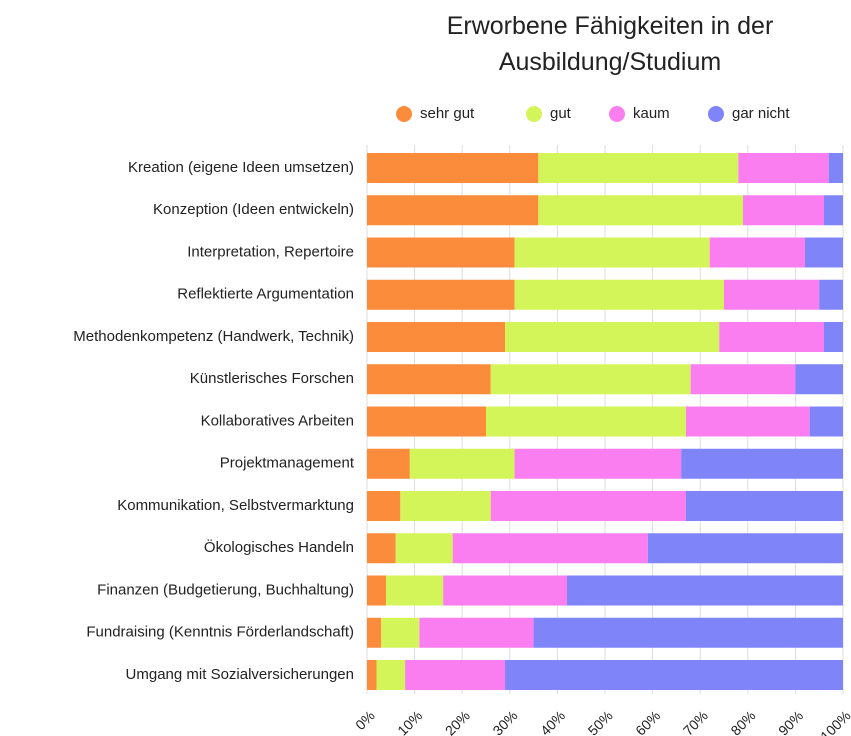  I want to click on x-tick-label: 60%, so click(647, 721).